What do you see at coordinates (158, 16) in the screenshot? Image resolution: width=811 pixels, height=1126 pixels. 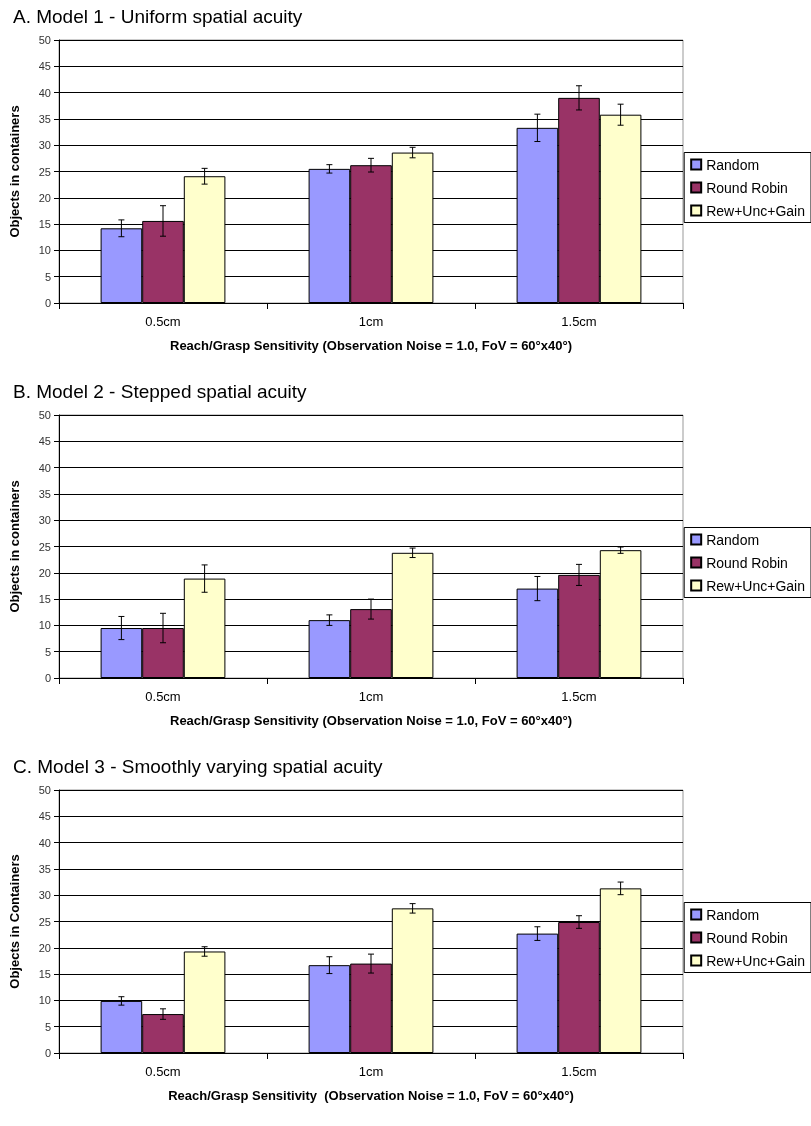 I see `chart-title: A. Model 1 - Uniform spatial acuity` at bounding box center [158, 16].